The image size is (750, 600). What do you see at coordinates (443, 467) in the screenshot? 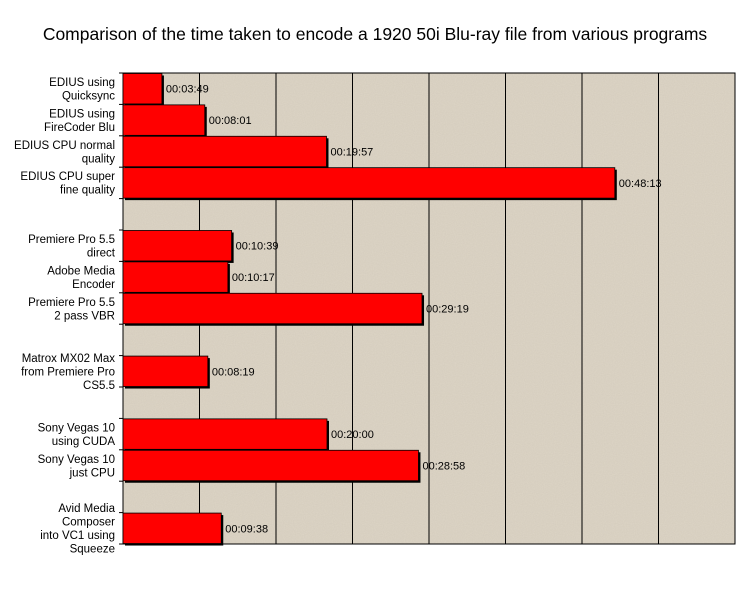
I see `value-label: 00:28:58` at bounding box center [443, 467].